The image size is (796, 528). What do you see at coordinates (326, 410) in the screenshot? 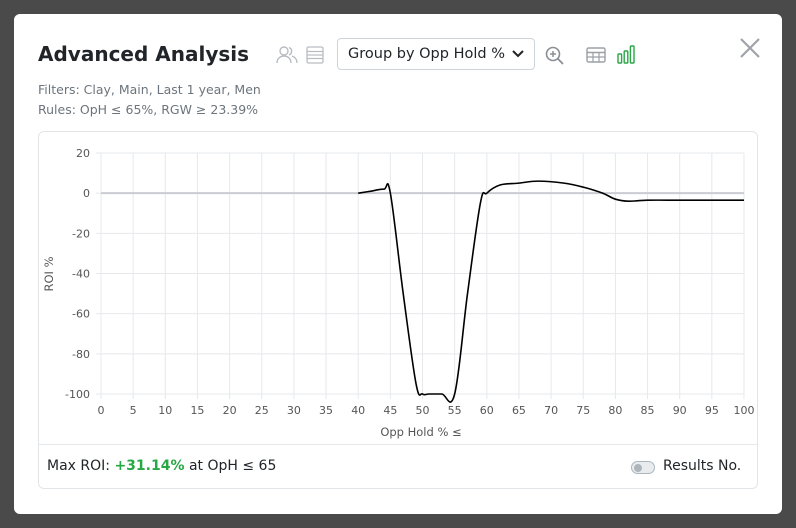
I see `x-tick-label: 35` at bounding box center [326, 410].